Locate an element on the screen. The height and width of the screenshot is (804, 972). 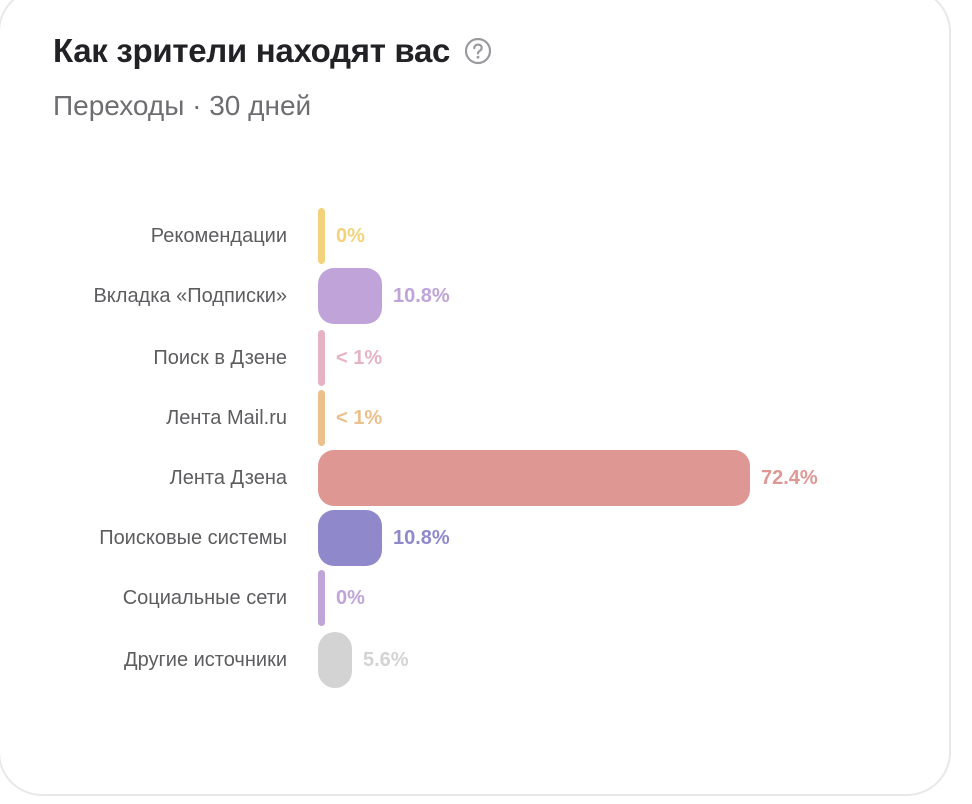
chart-row: Социальные сети 0% is located at coordinates (450, 598).